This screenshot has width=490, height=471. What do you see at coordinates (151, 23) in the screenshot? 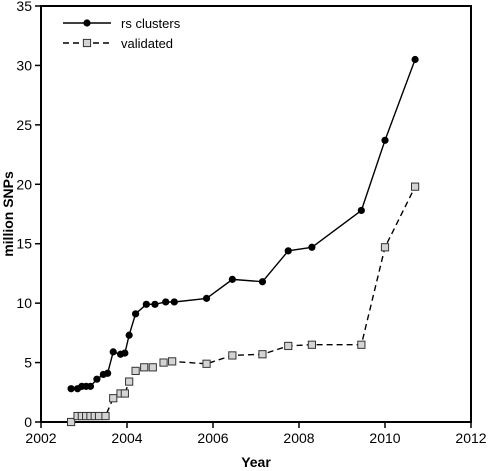
I see `legend-label: rs clusters` at bounding box center [151, 23].